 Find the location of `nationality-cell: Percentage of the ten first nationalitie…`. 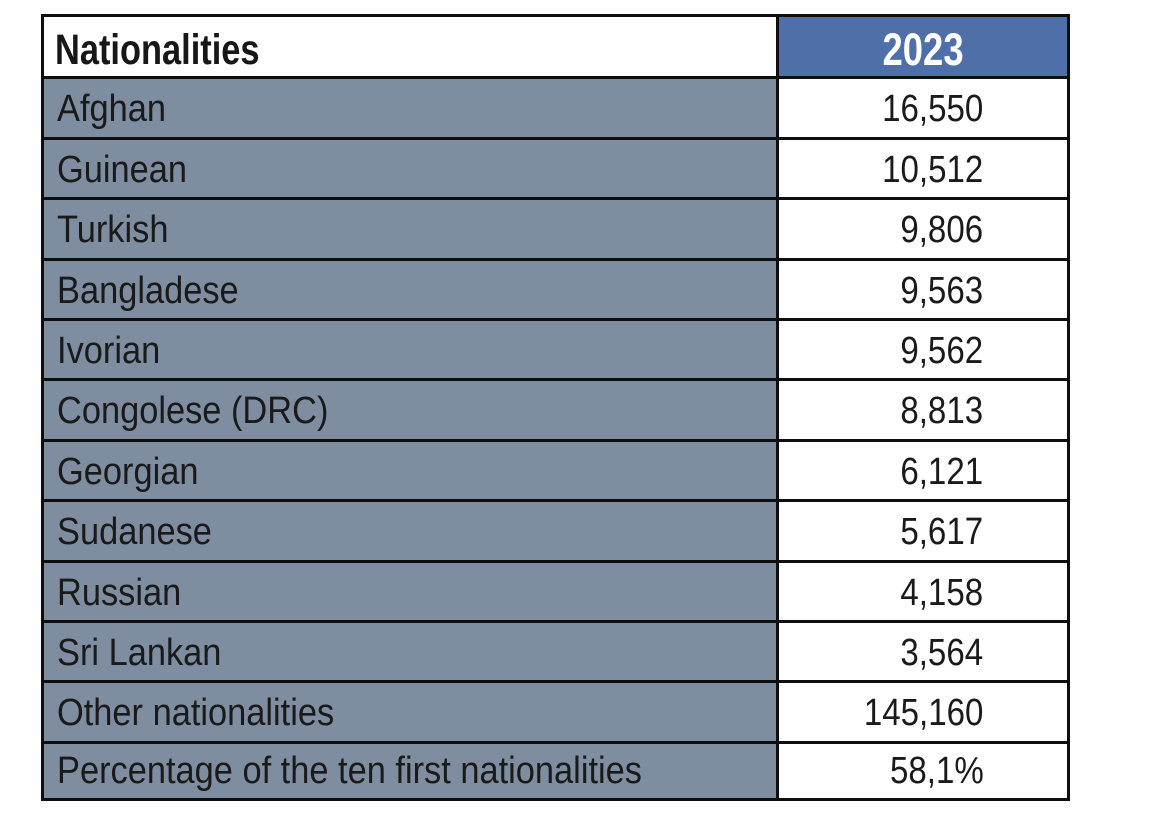

nationality-cell: Percentage of the ten first nationalitie… is located at coordinates (412, 770).